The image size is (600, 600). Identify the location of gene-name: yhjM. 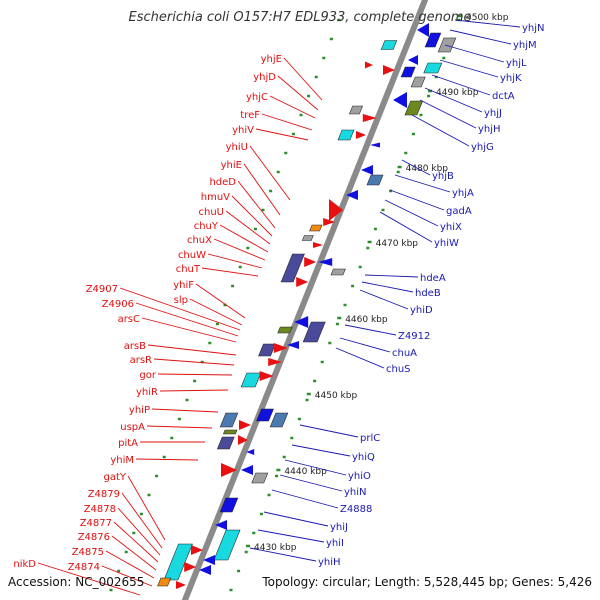
(525, 45).